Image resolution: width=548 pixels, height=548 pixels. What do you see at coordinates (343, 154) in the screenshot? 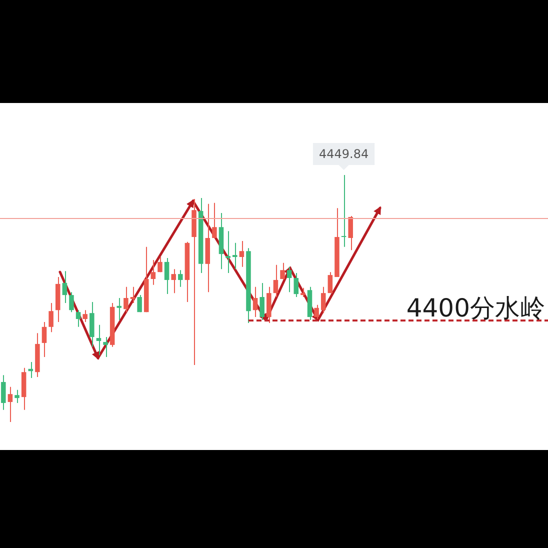
I see `annotation: 4449.84` at bounding box center [343, 154].